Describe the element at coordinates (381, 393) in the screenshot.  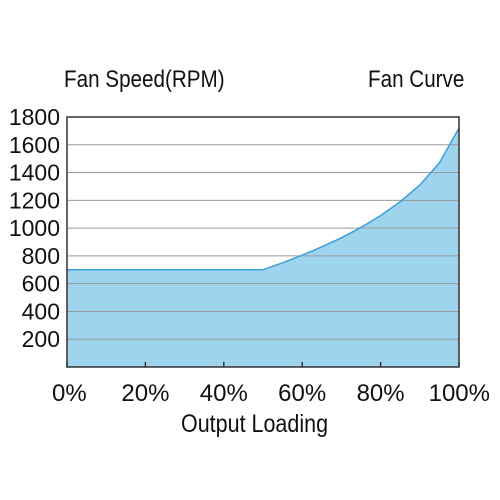
I see `x-tick-label-80: 80%` at that location.